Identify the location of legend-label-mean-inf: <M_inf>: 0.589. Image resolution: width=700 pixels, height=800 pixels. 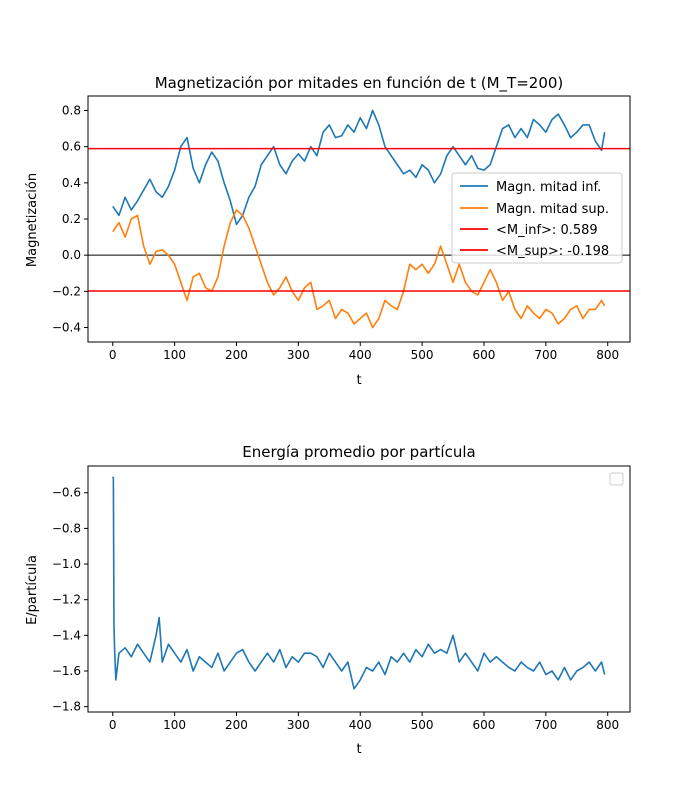
(547, 230).